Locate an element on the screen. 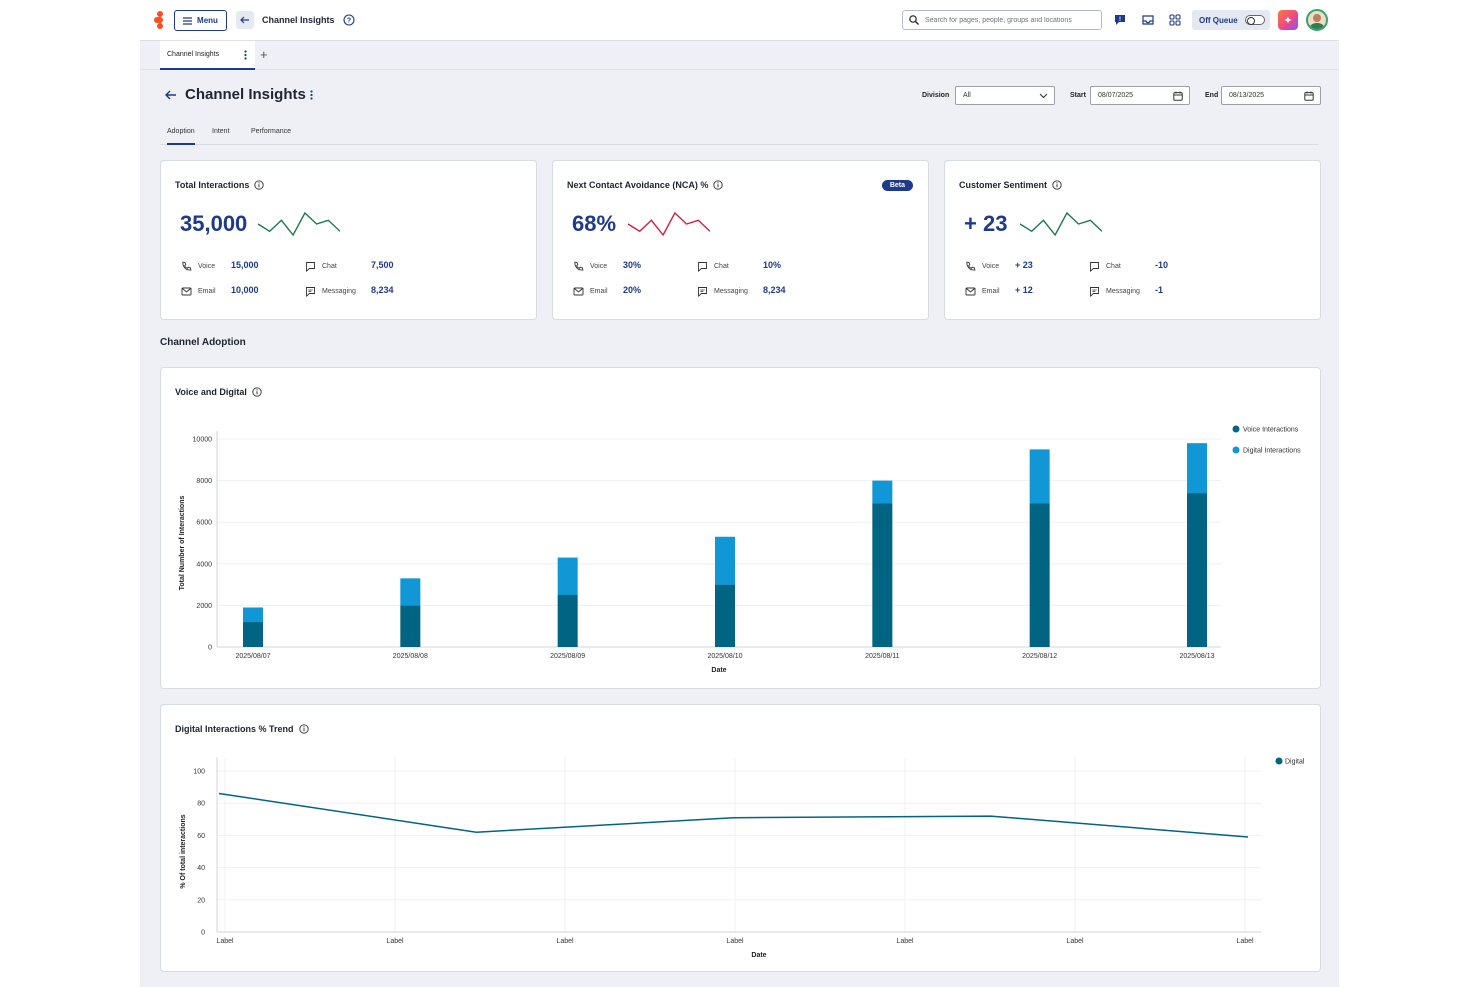 The image size is (1480, 987). end-date-input: 08/13/2025 is located at coordinates (1271, 95).